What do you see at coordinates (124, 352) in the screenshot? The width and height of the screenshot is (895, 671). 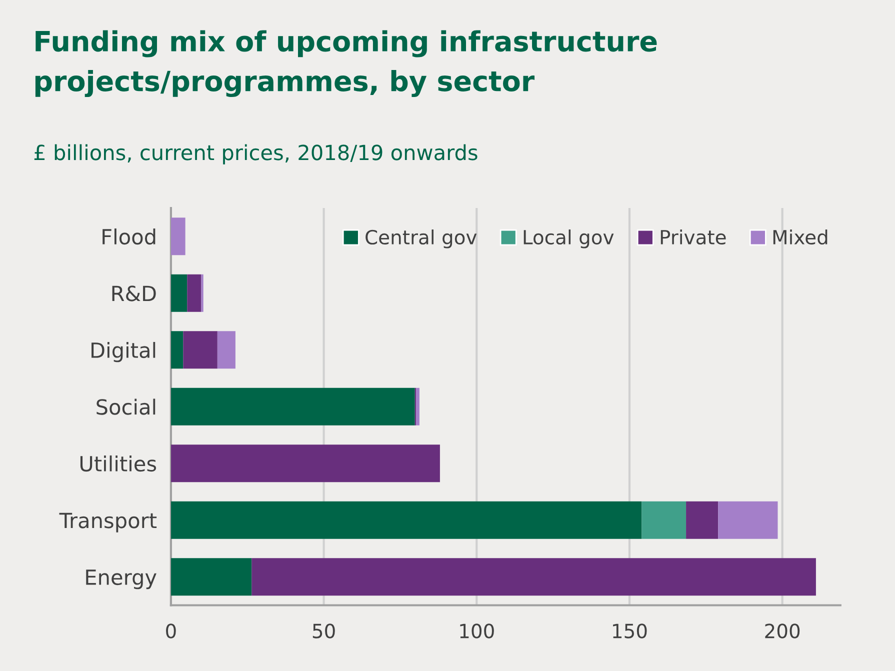 I see `y-tick-label: Digital` at bounding box center [124, 352].